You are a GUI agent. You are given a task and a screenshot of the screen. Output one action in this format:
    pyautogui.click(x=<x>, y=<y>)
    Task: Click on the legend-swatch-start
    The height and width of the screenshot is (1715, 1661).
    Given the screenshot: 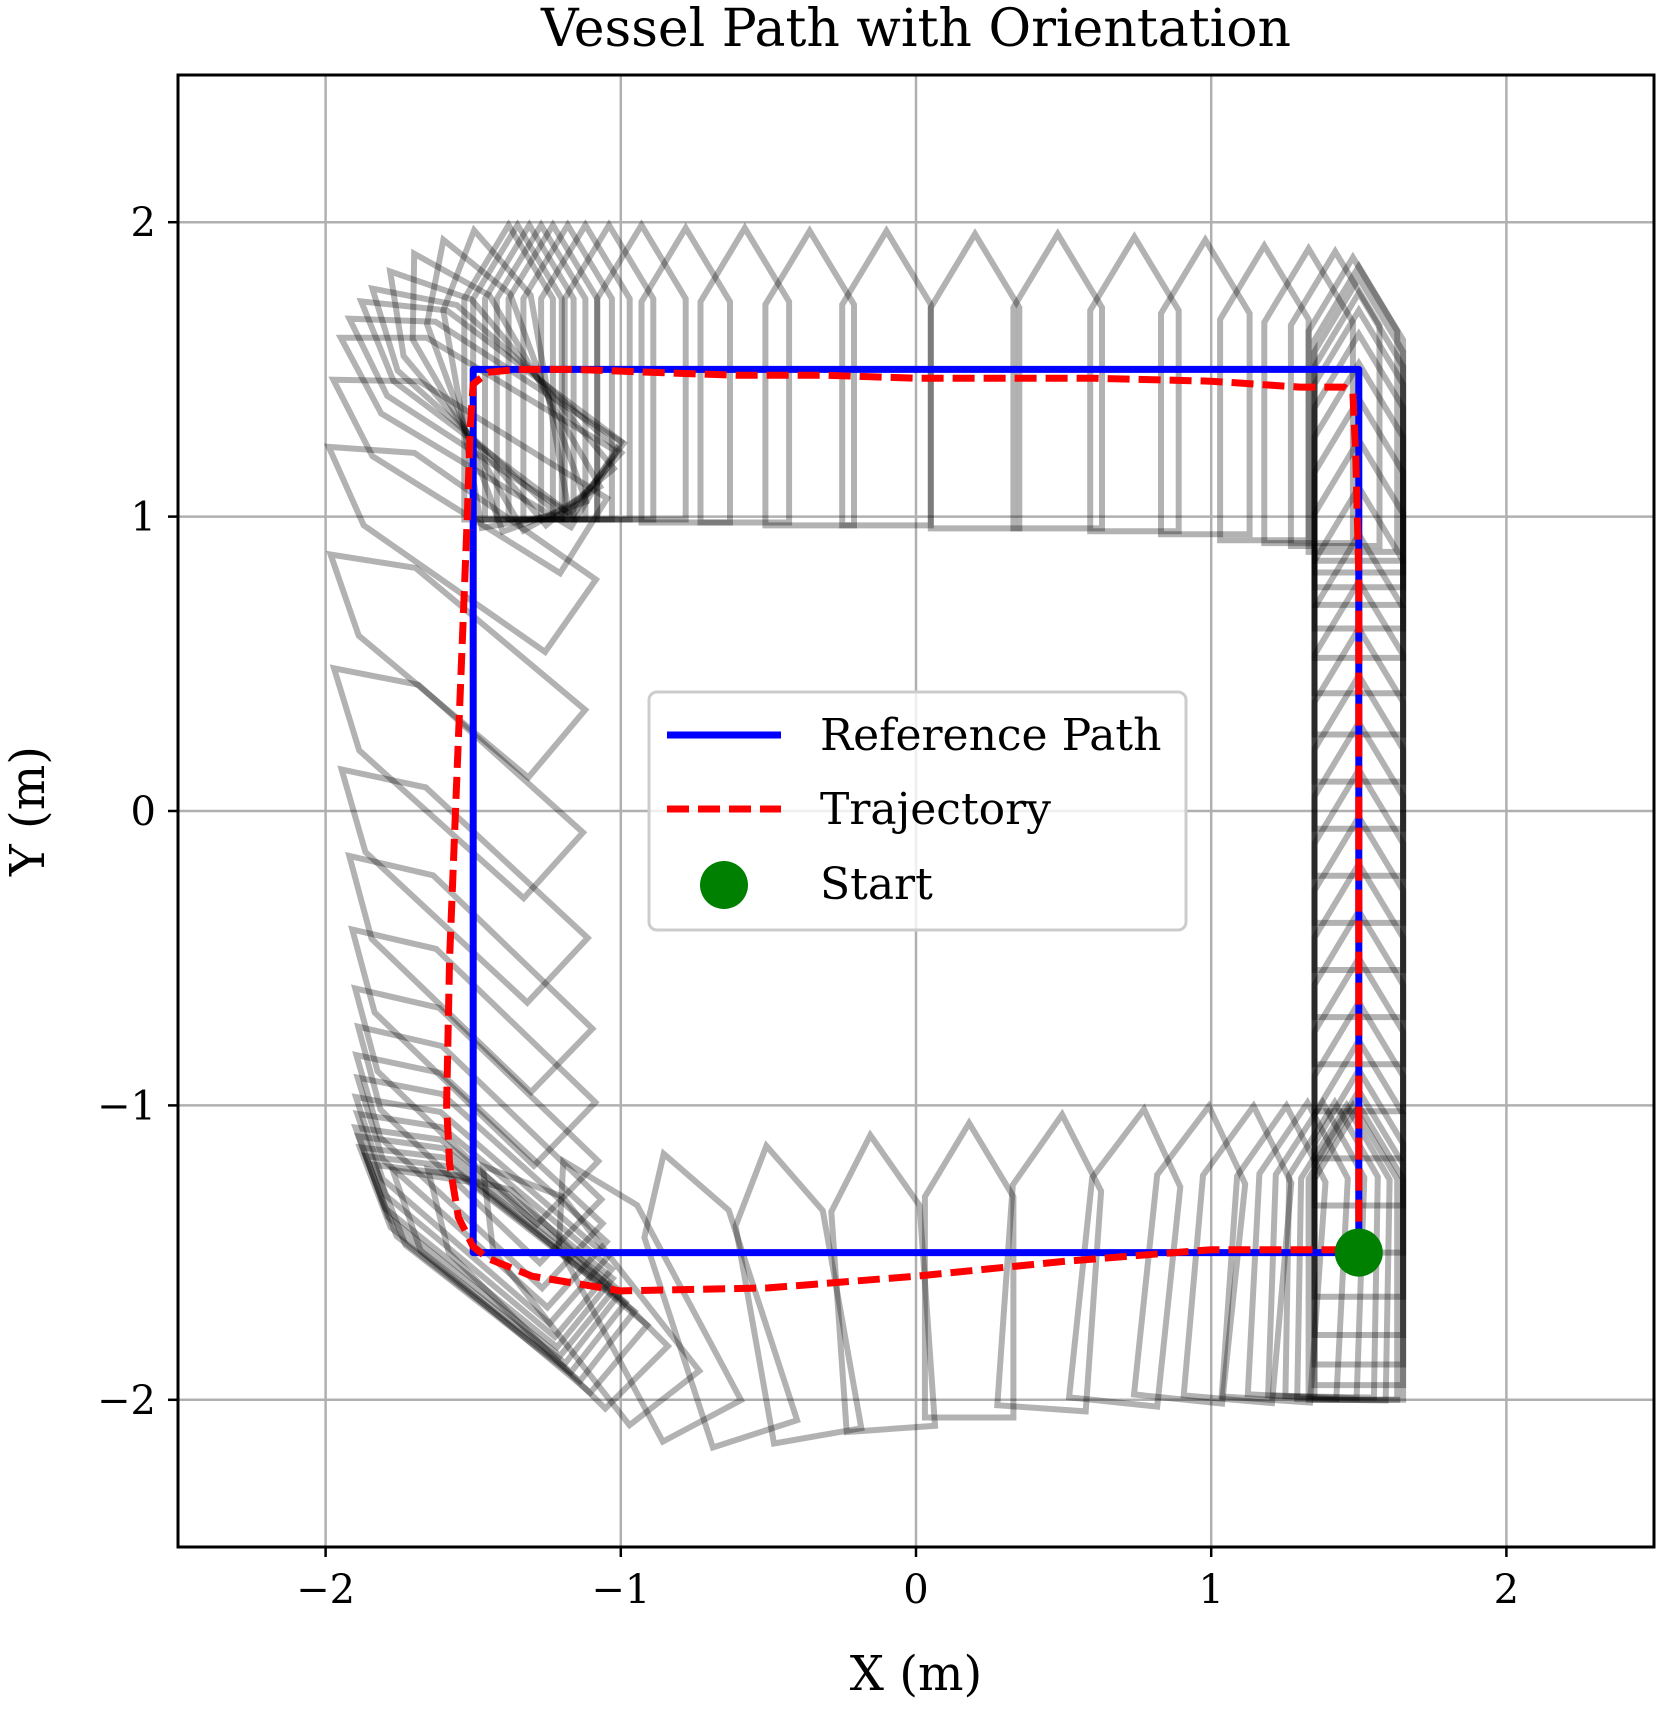 What is the action you would take?
    pyautogui.click(x=724, y=885)
    